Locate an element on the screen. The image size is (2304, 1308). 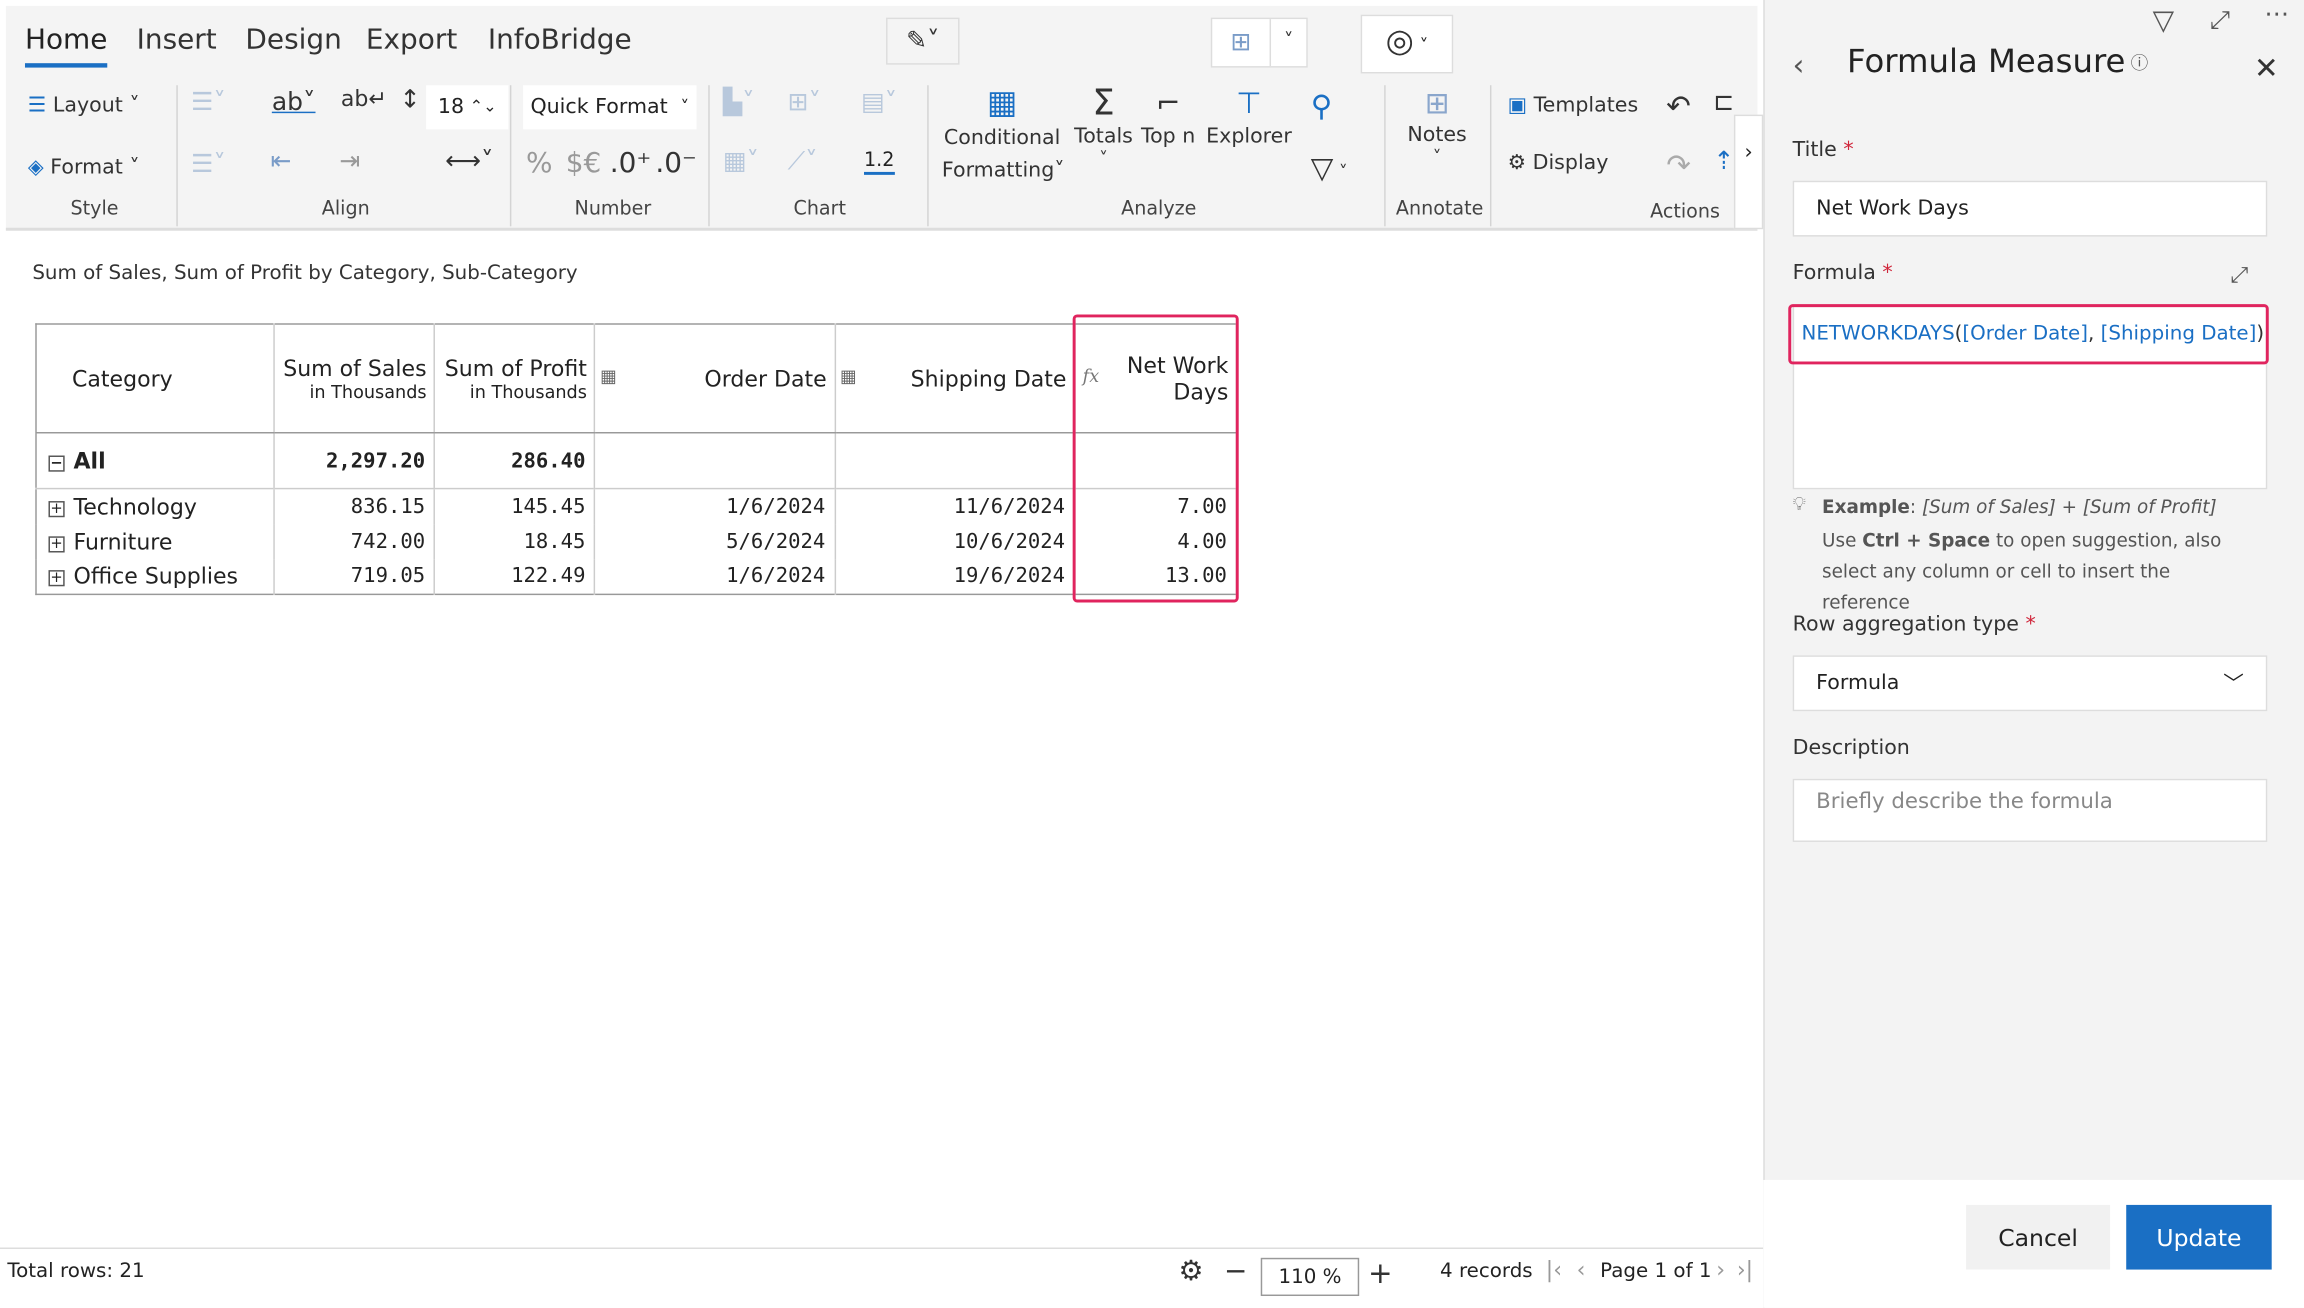
search-icon: ⚲ is located at coordinates (1321, 106).